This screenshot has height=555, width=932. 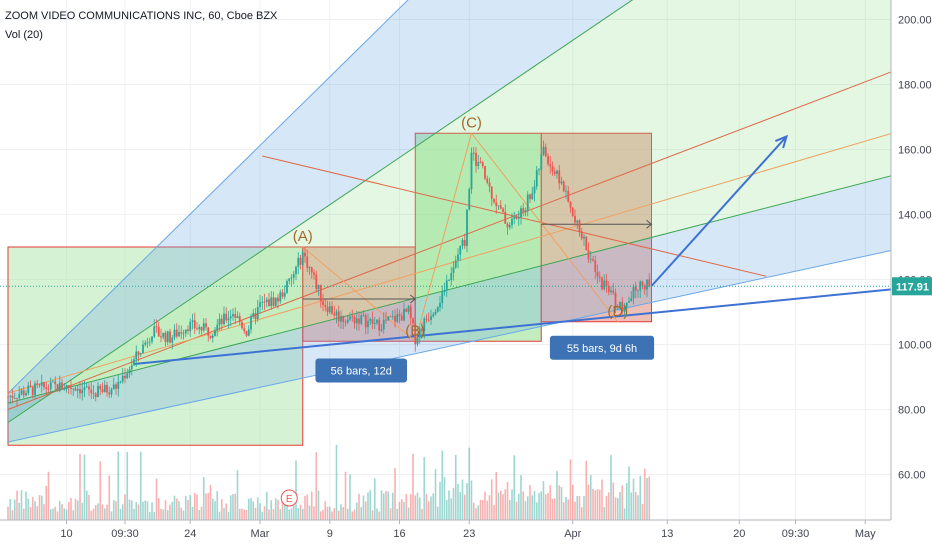 I want to click on range-box, so click(x=155, y=346).